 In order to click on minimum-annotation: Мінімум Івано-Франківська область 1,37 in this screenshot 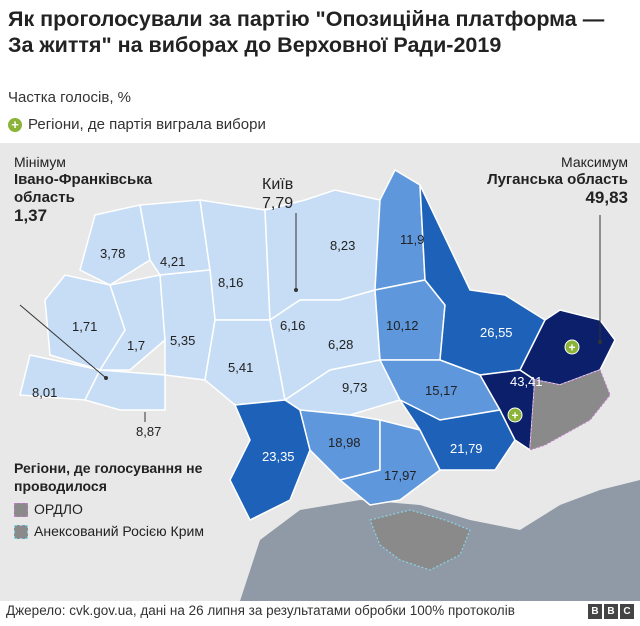, I will do `click(99, 189)`.